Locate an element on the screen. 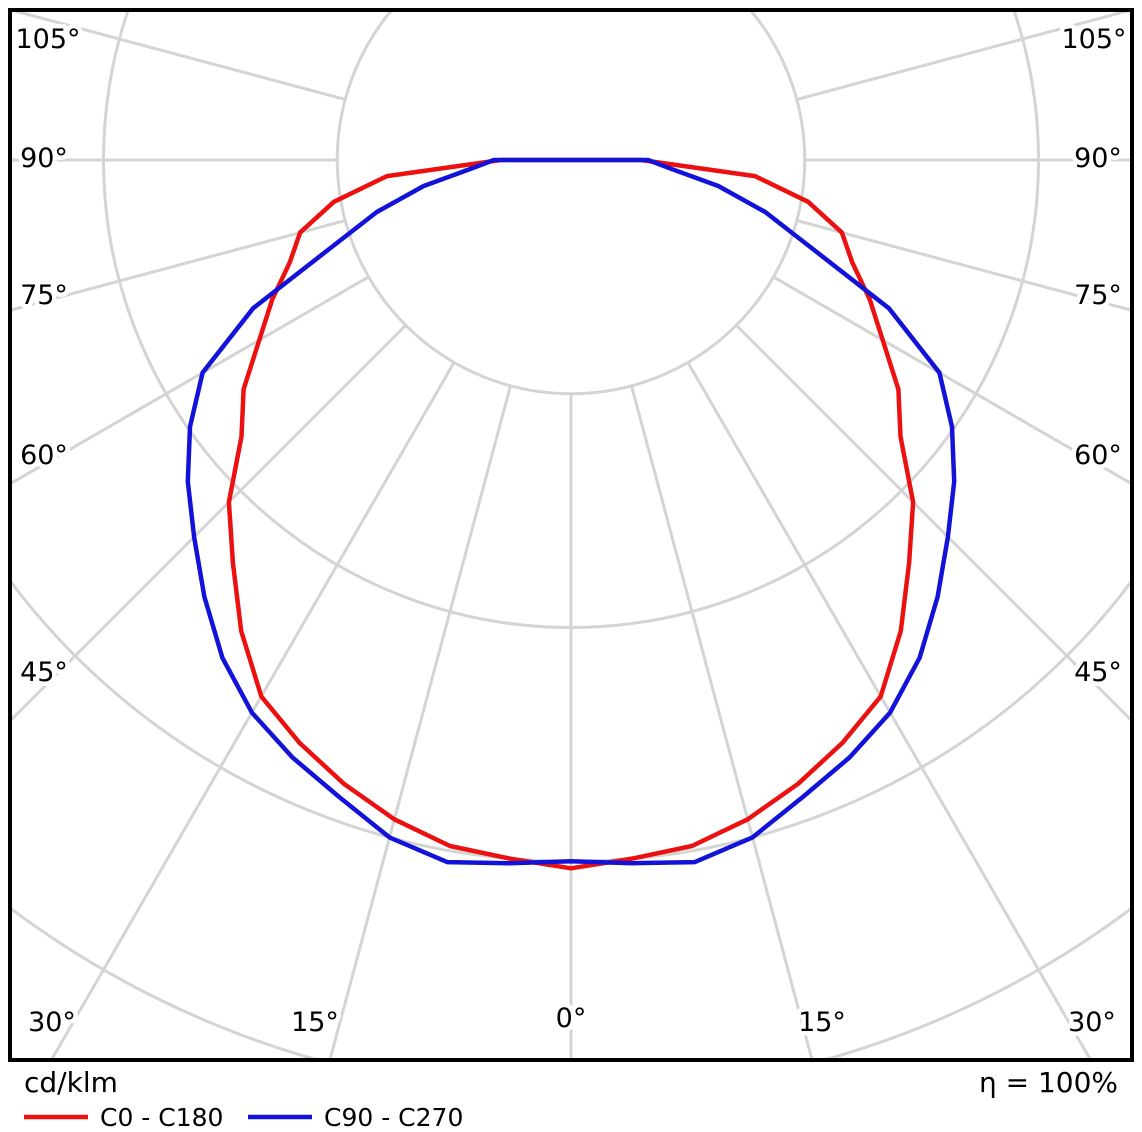  legend-label-c90-c270: C90 - C270 is located at coordinates (393, 1117).